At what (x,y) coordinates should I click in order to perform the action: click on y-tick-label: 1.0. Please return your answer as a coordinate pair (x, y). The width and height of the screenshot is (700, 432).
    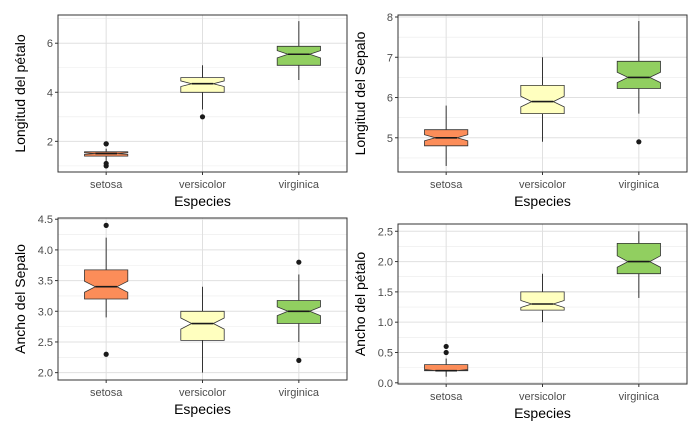
    Looking at the image, I should click on (385, 323).